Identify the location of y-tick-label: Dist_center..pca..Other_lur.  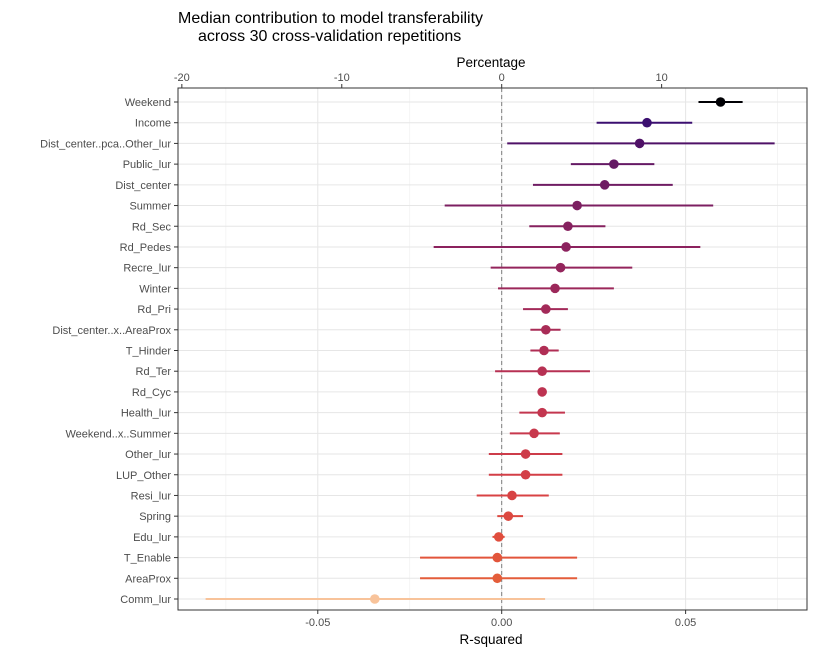
(105, 144).